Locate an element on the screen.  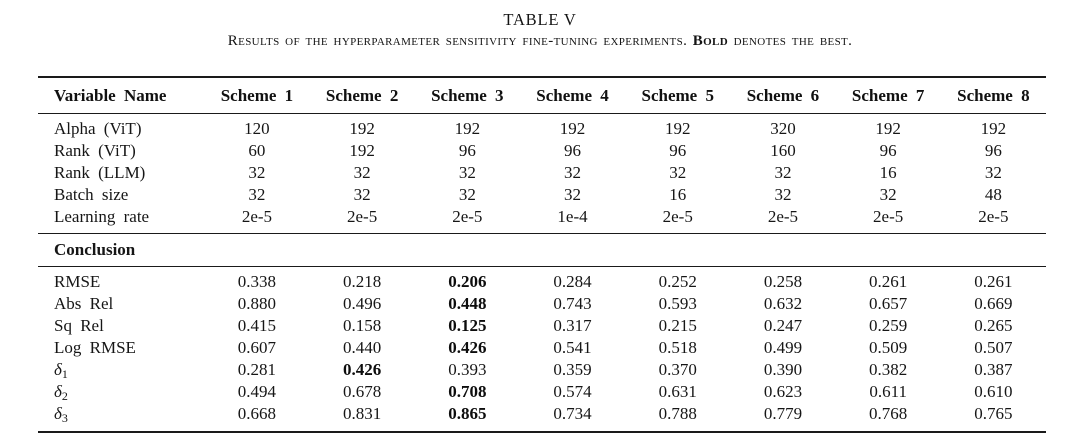
value-cell: 0.281 is located at coordinates (257, 369).